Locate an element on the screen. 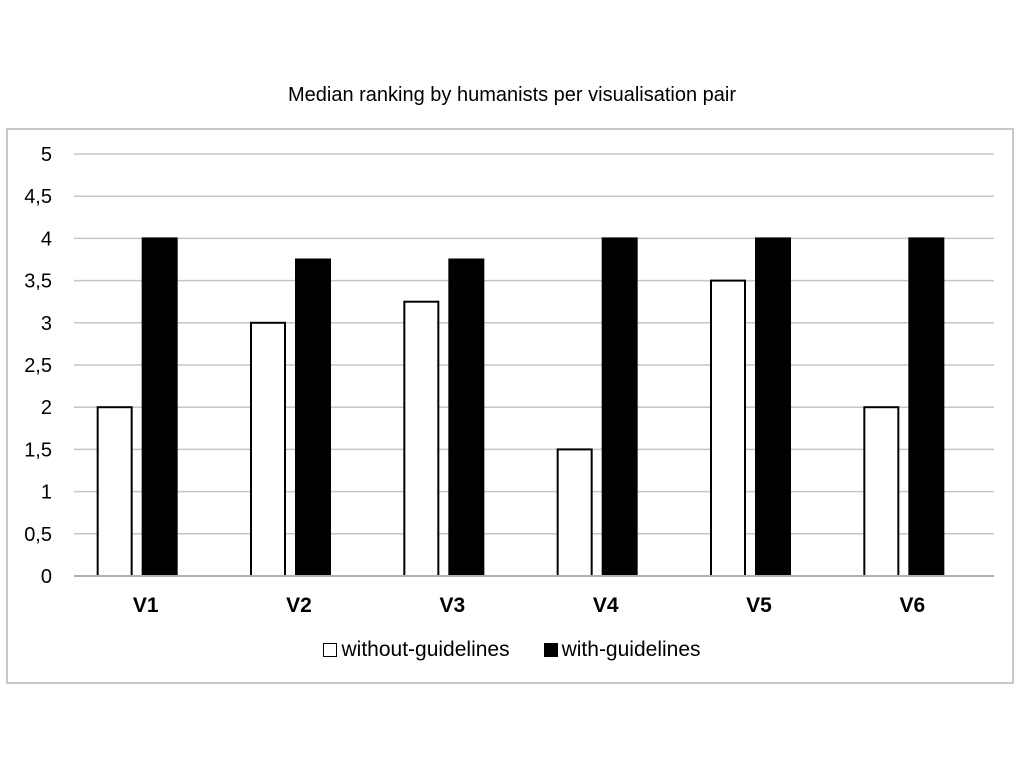  y-tick-label: 1 is located at coordinates (46, 493).